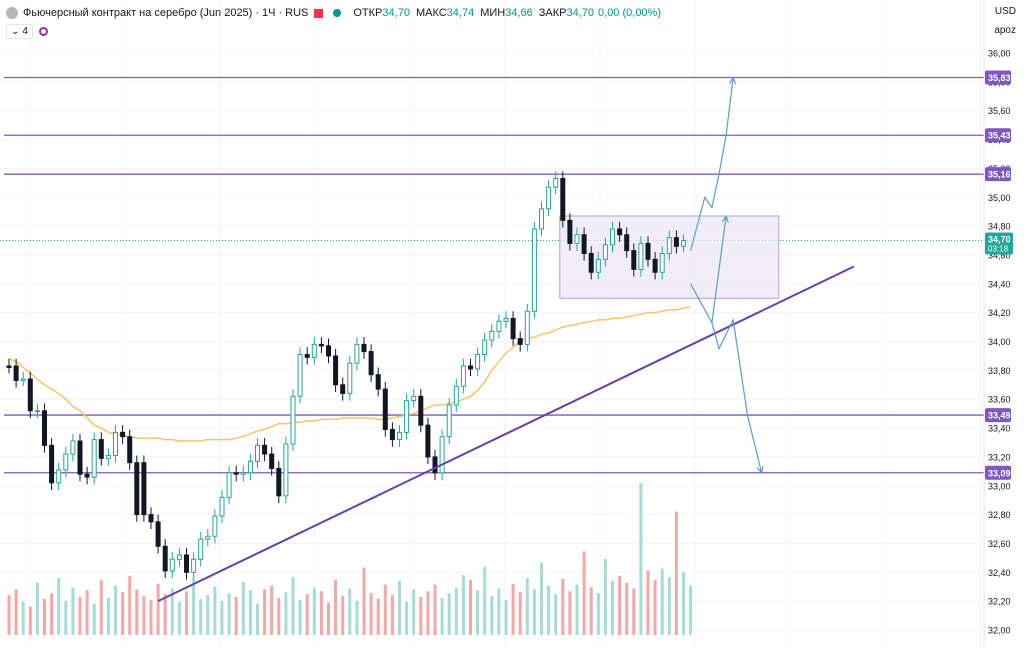 This screenshot has height=648, width=1024. What do you see at coordinates (319, 13) in the screenshot?
I see `flag-icon` at bounding box center [319, 13].